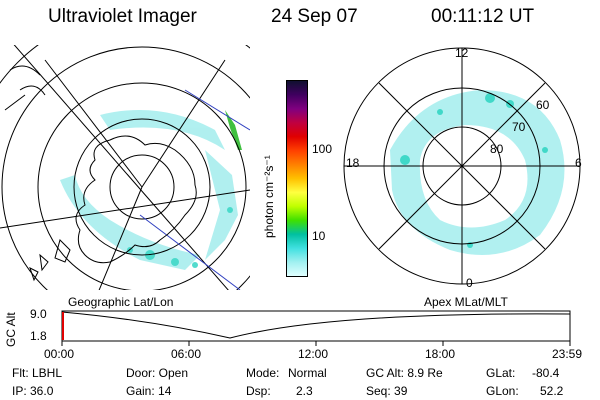  What do you see at coordinates (149, 391) in the screenshot?
I see `status-gain: Gain: 14` at bounding box center [149, 391].